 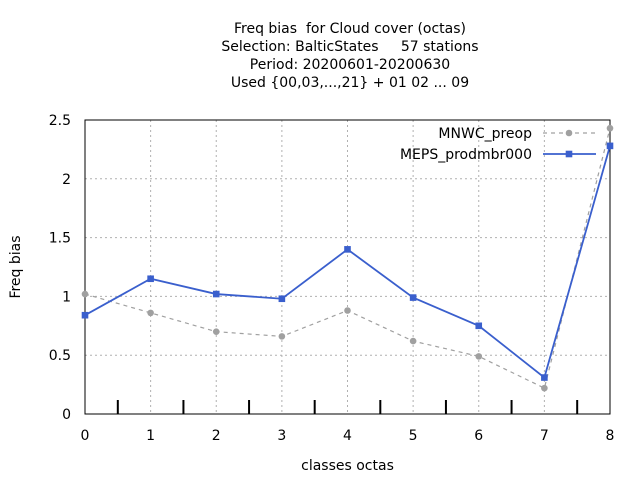 What do you see at coordinates (66, 297) in the screenshot?
I see `y-tick-label: 1` at bounding box center [66, 297].